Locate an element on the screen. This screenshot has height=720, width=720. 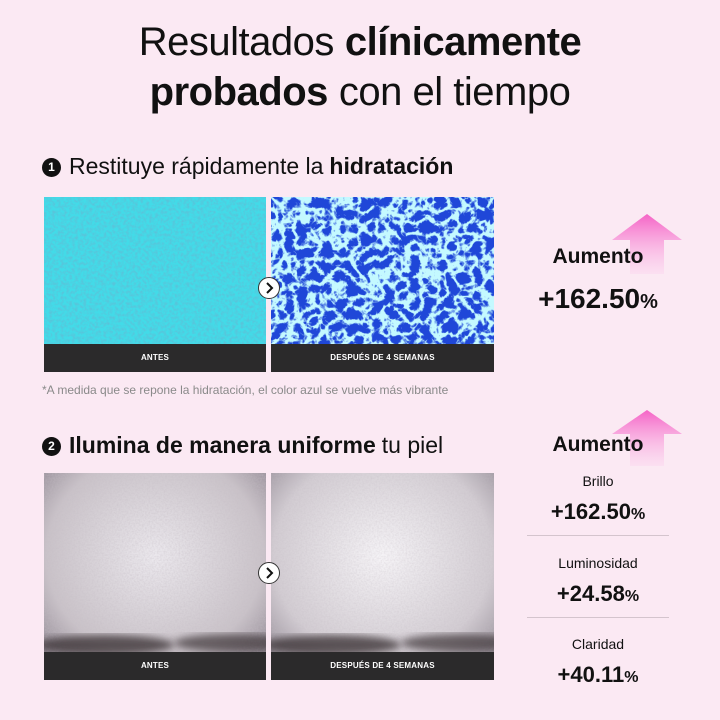
blue-texture is located at coordinates (382, 284).